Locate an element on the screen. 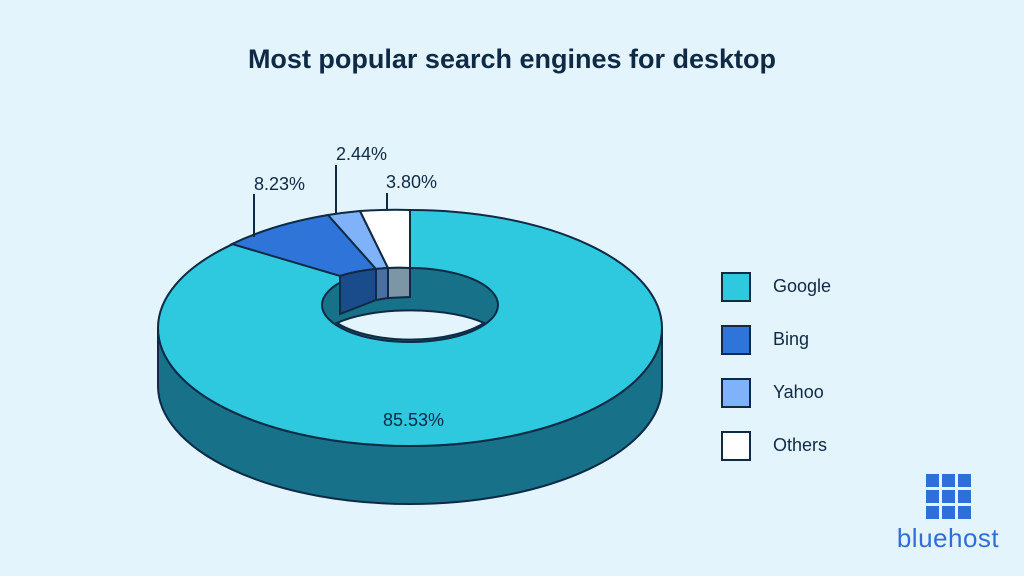  legend-item-yahoo: Yahoo is located at coordinates (776, 392).